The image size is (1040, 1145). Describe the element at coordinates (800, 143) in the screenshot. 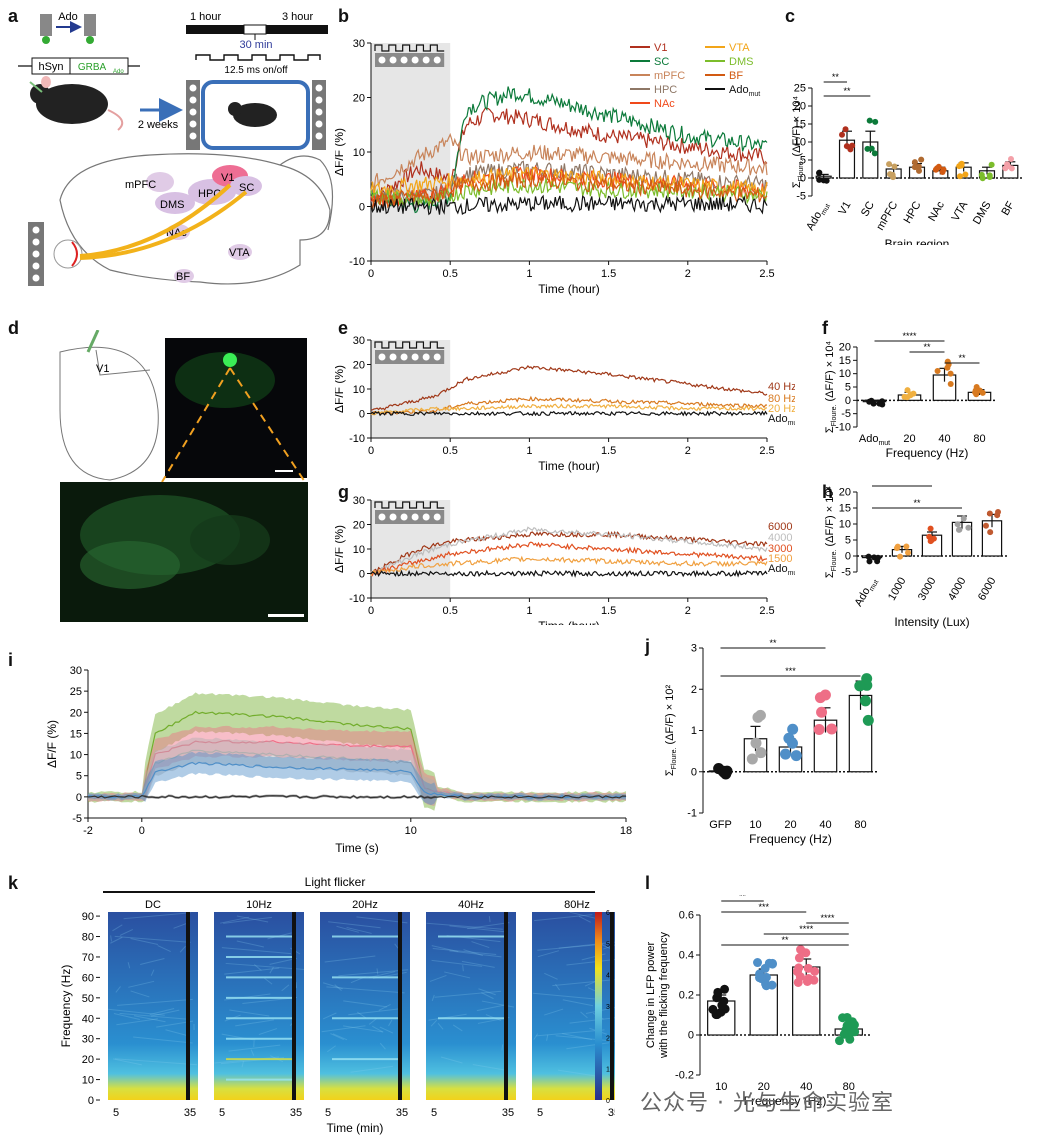

I see `y-tick-label: 10` at that location.